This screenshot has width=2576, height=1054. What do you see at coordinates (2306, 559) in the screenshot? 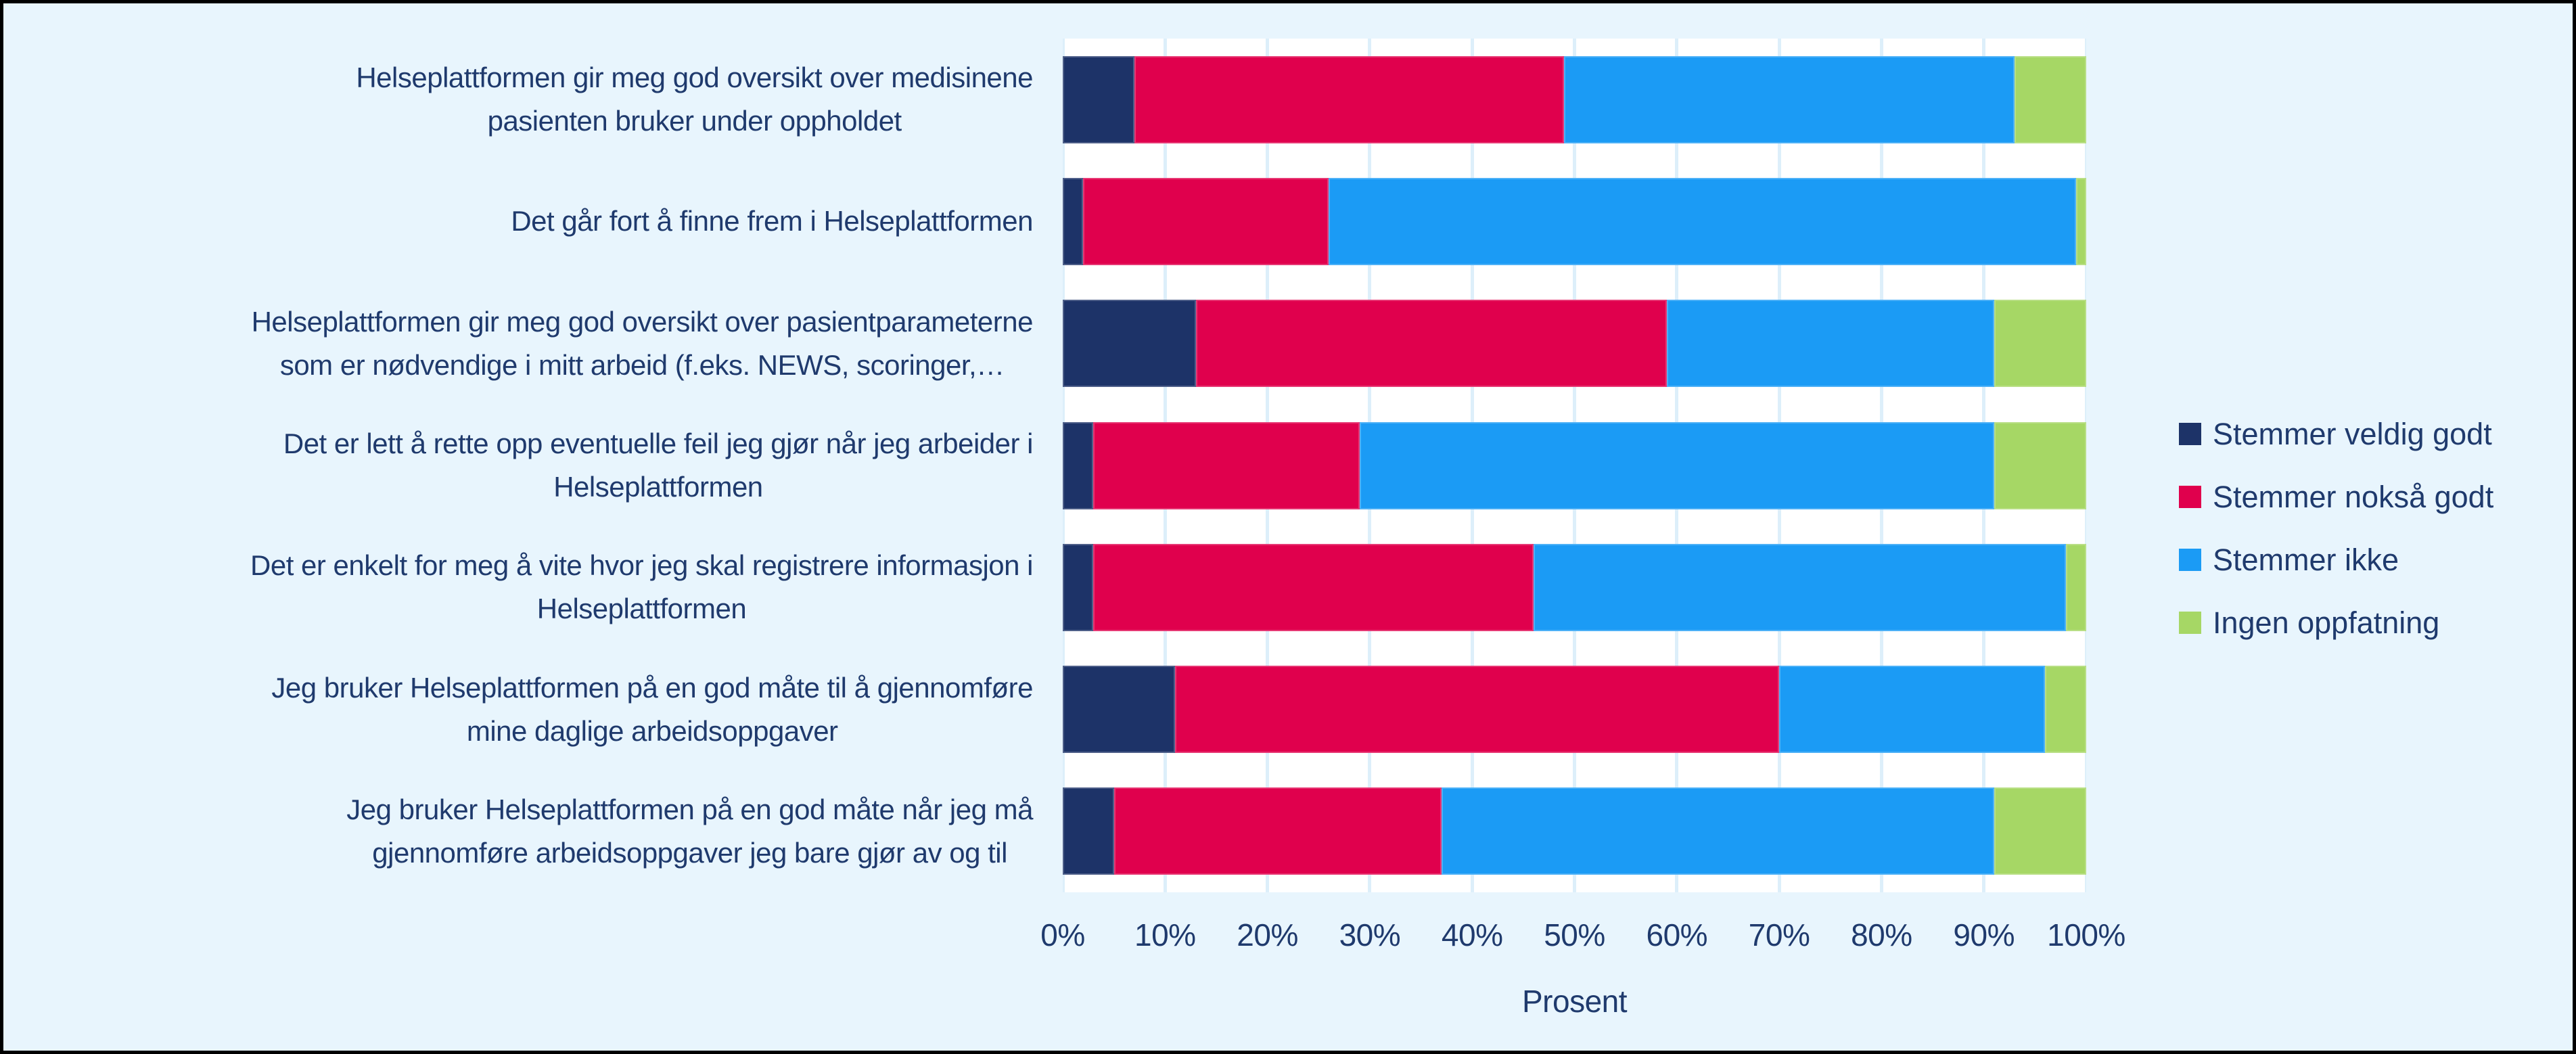
I see `legend-label: Stemmer ikke` at bounding box center [2306, 559].